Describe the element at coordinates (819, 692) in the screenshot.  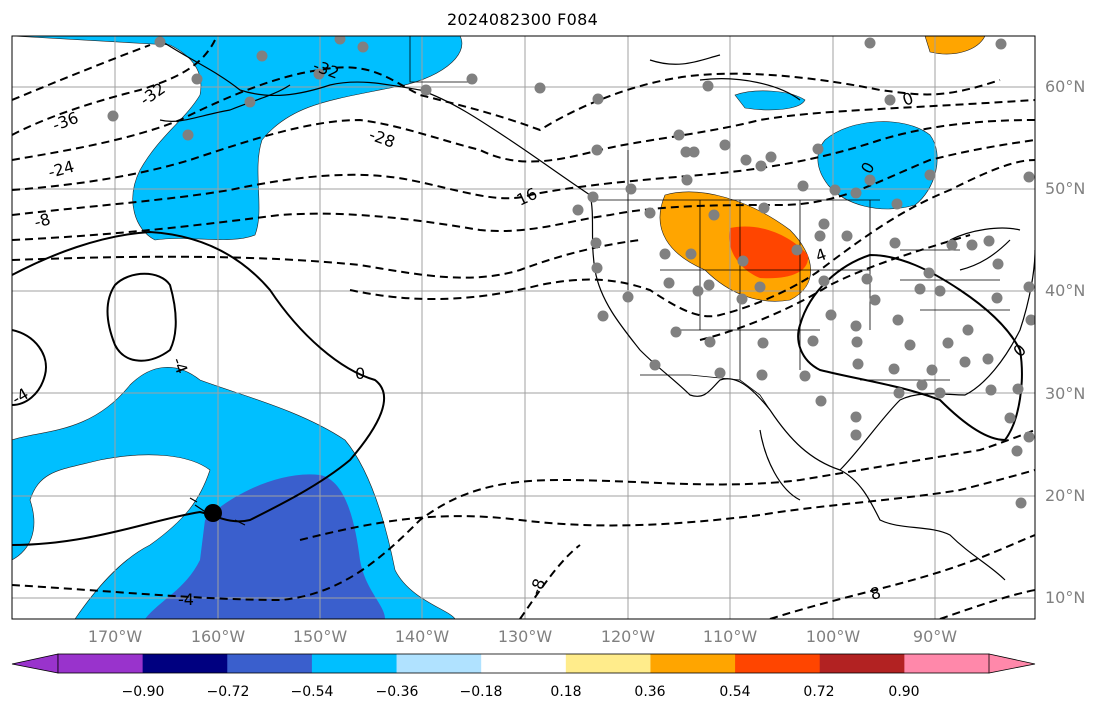
I see `colorbar-tick-label: 0.72` at that location.